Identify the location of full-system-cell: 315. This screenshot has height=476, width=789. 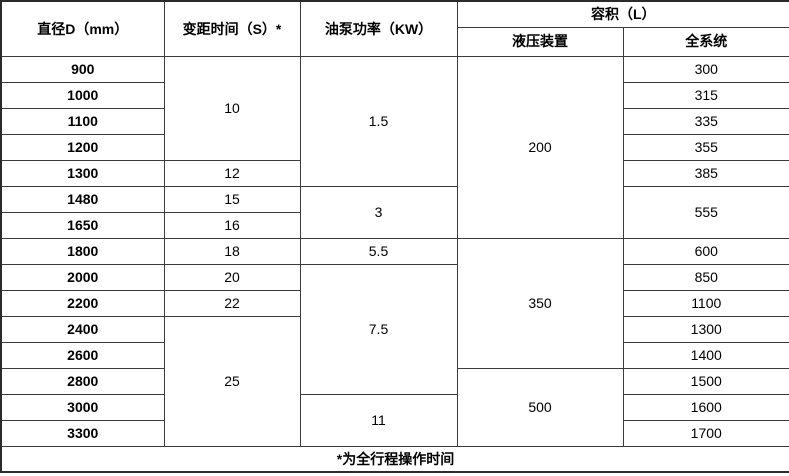
(705, 95).